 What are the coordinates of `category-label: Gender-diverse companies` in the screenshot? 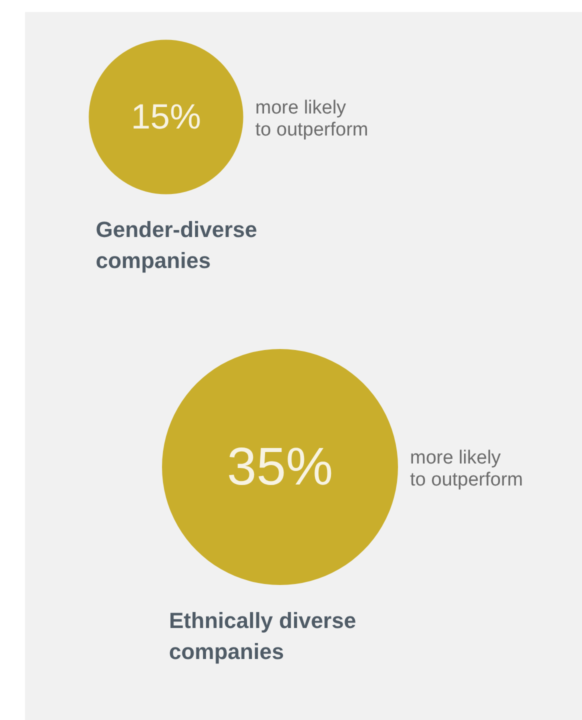 It's located at (177, 245).